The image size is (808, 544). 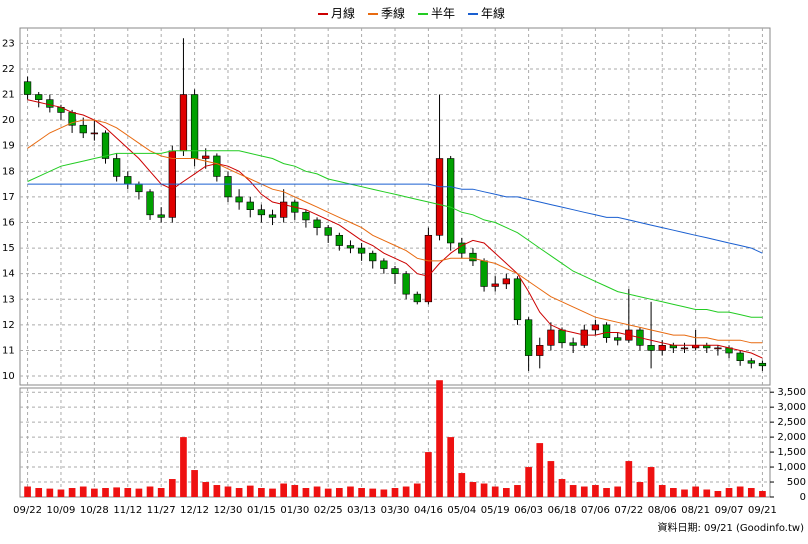 What do you see at coordinates (729, 510) in the screenshot?
I see `x-tick-label: 09/07` at bounding box center [729, 510].